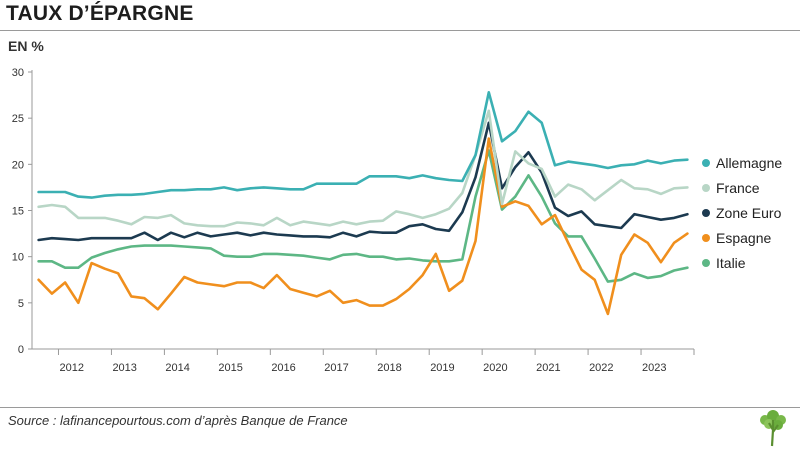 This screenshot has width=800, height=450. Describe the element at coordinates (336, 368) in the screenshot. I see `x-tick-label-2017: 2017` at that location.